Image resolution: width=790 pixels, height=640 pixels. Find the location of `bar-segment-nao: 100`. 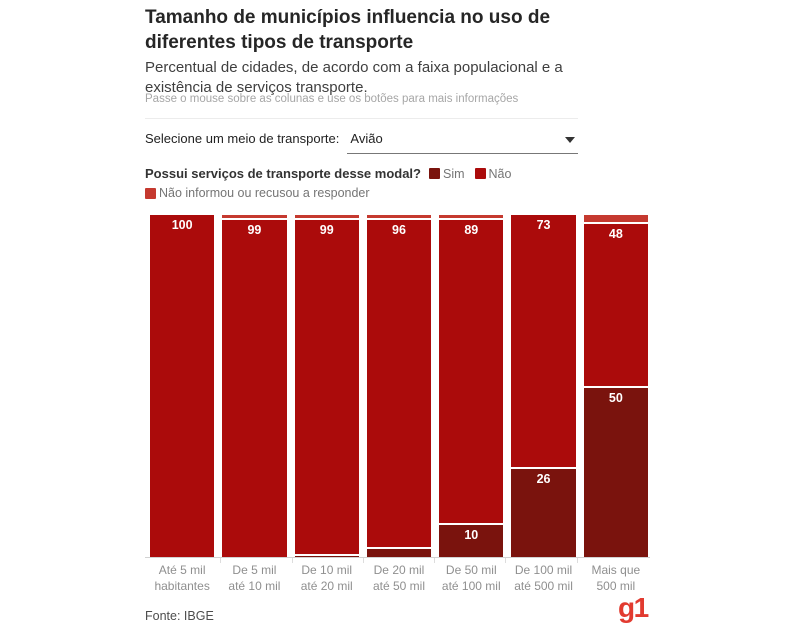

bar-segment-nao: 100 is located at coordinates (182, 386).